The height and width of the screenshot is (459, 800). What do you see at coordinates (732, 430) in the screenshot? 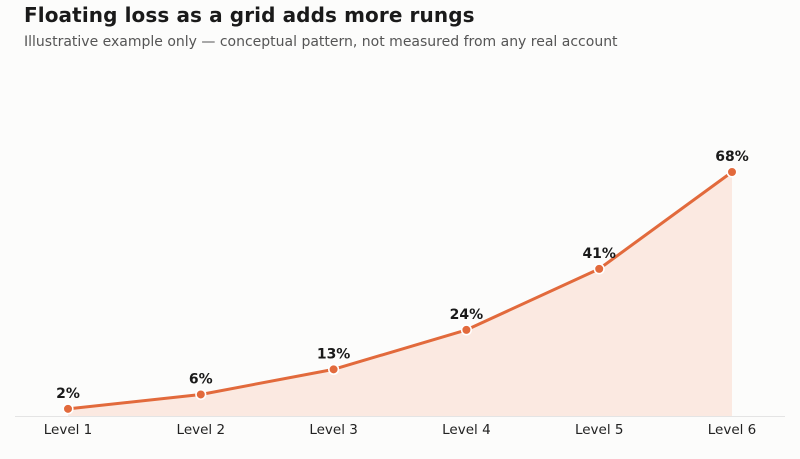
I see `x-tick-label-6: Level 6` at bounding box center [732, 430].